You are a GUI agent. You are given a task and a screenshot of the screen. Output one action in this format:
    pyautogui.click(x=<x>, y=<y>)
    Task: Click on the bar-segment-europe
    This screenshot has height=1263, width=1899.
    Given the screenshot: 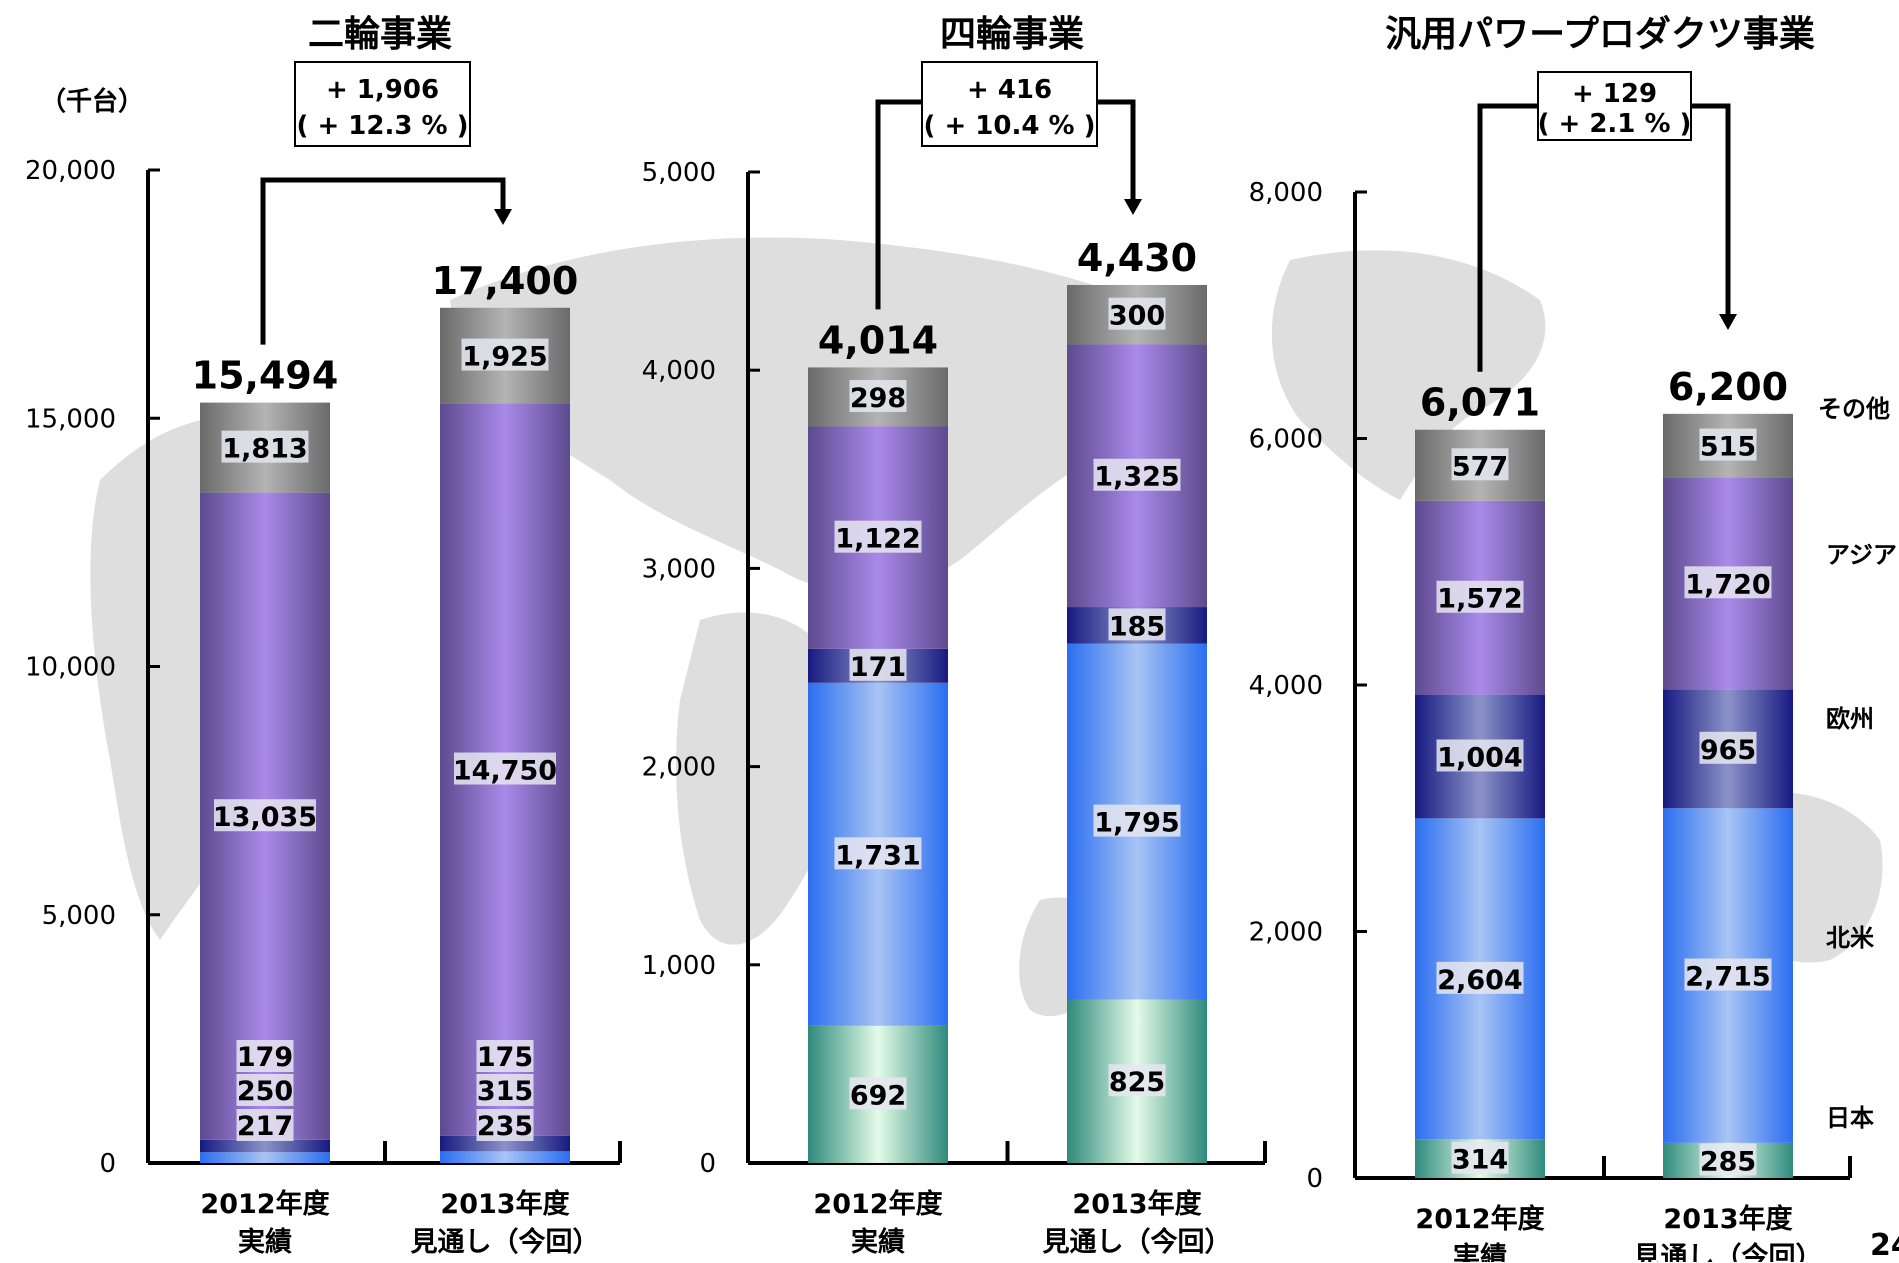 What is the action you would take?
    pyautogui.click(x=505, y=1143)
    